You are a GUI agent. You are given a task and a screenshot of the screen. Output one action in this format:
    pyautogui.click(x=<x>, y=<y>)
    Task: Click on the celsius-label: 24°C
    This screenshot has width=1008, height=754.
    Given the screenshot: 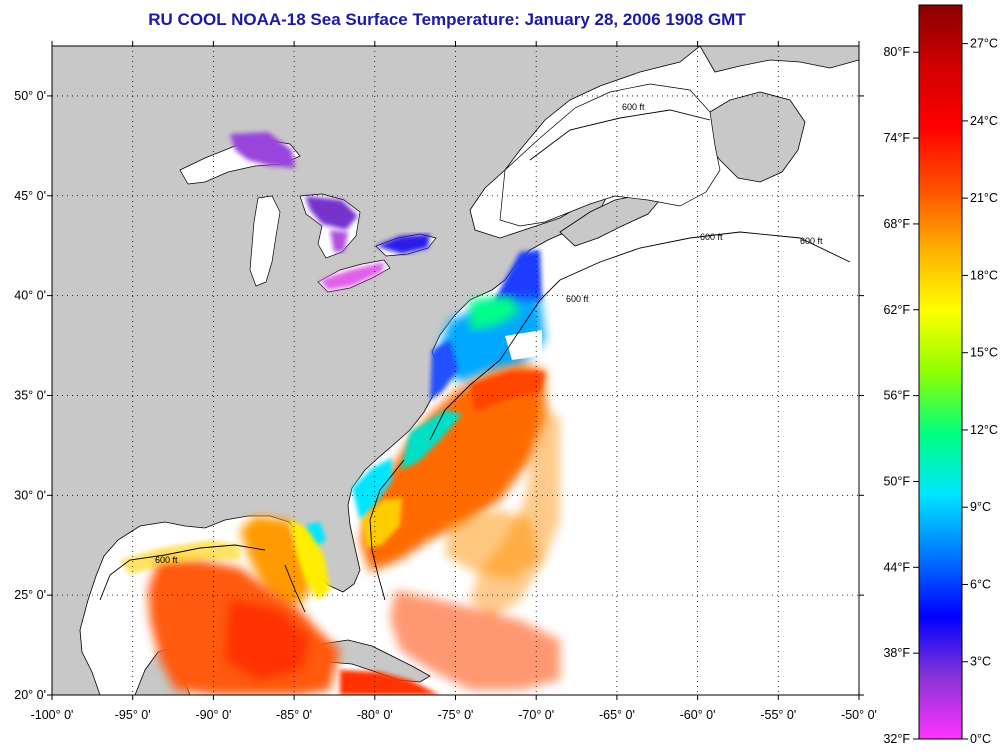 What is the action you would take?
    pyautogui.click(x=984, y=121)
    